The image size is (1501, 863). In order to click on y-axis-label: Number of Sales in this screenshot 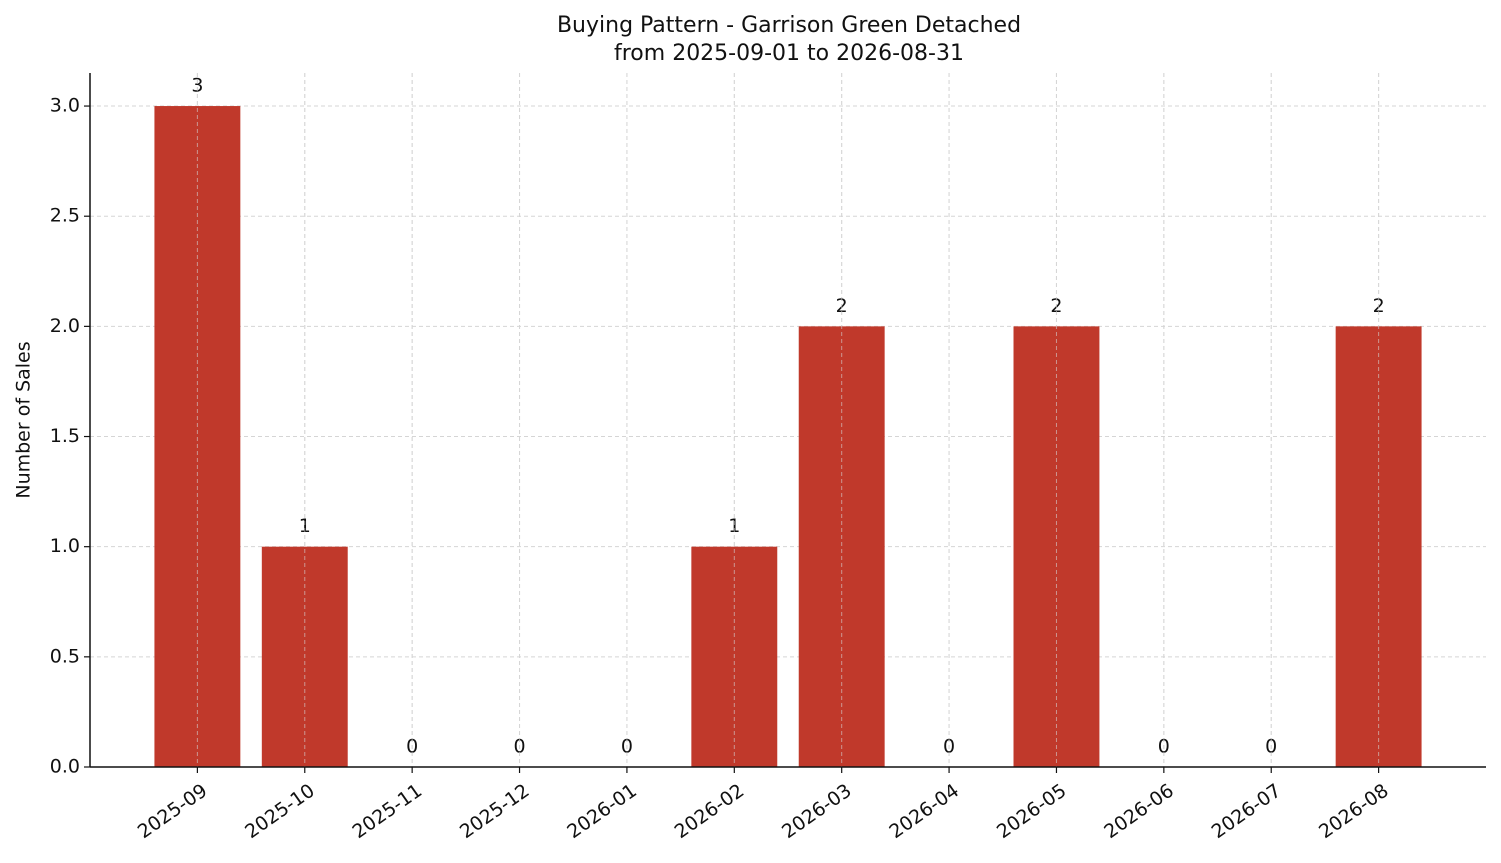, I will do `click(24, 419)`.